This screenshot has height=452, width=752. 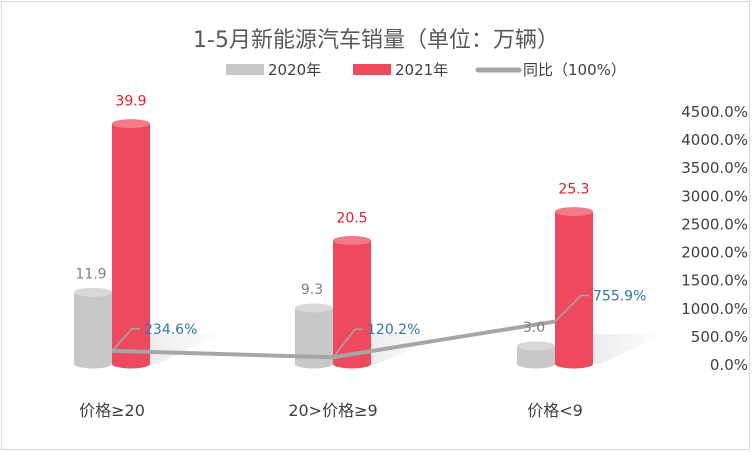 I want to click on y-tick-label: 3500.0%, so click(x=714, y=168).